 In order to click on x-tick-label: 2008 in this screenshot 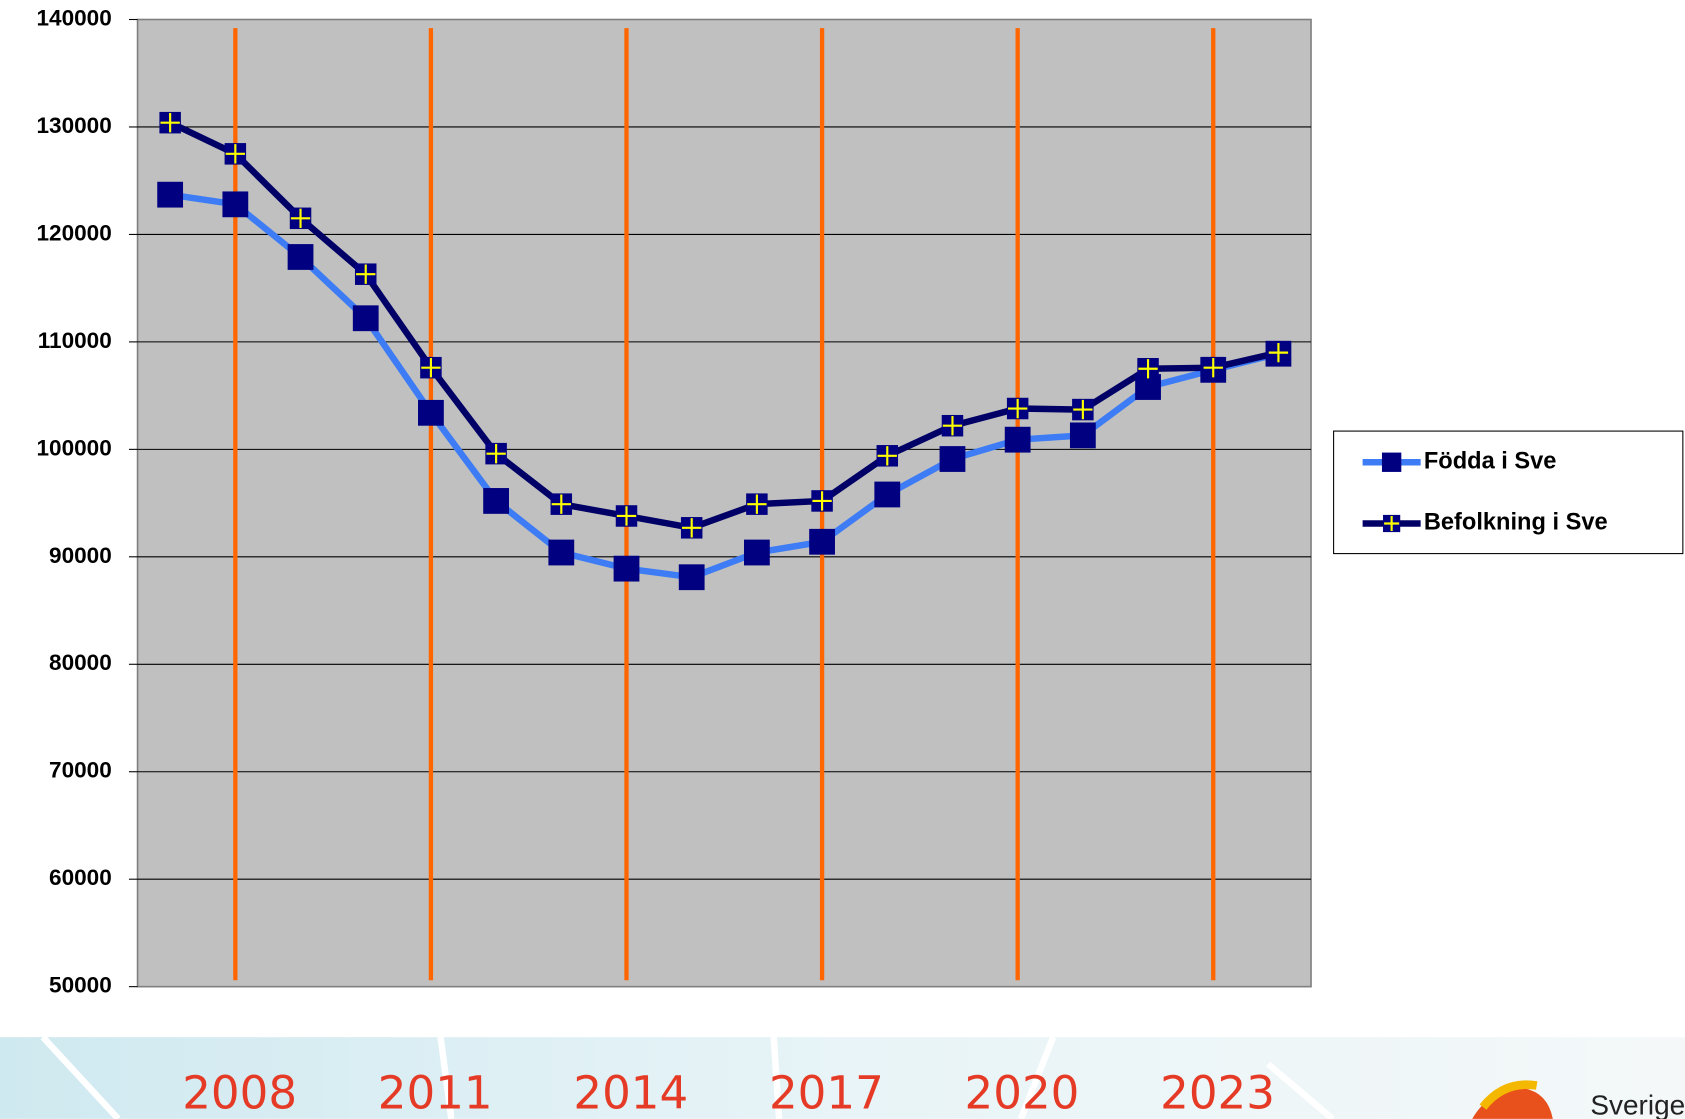, I will do `click(239, 1092)`.